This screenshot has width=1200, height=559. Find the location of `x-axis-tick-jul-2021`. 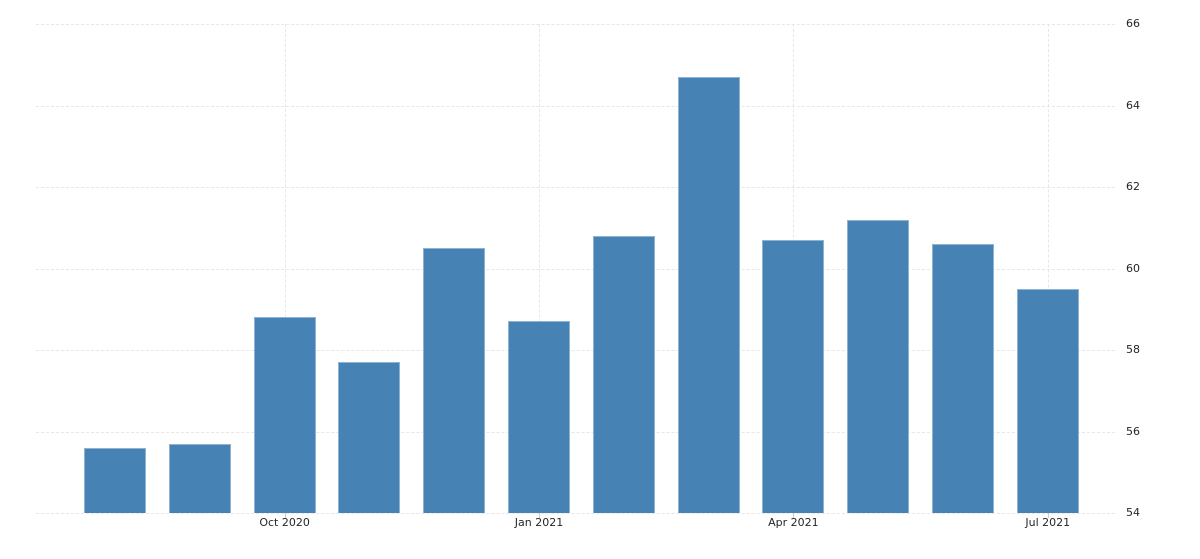

x-axis-tick-jul-2021 is located at coordinates (1048, 515).